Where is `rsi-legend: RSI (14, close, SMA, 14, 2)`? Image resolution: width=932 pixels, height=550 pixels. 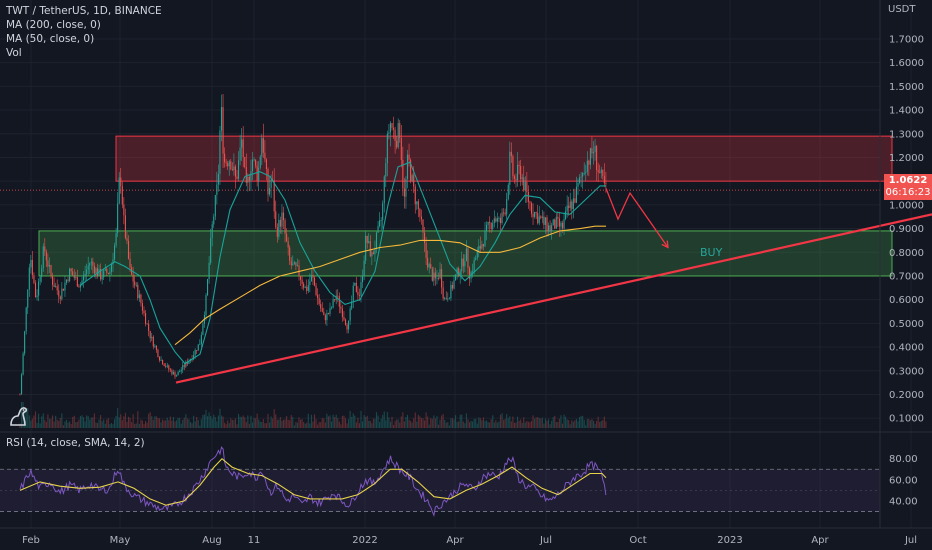
rsi-legend: RSI (14, close, SMA, 14, 2) is located at coordinates (75, 443).